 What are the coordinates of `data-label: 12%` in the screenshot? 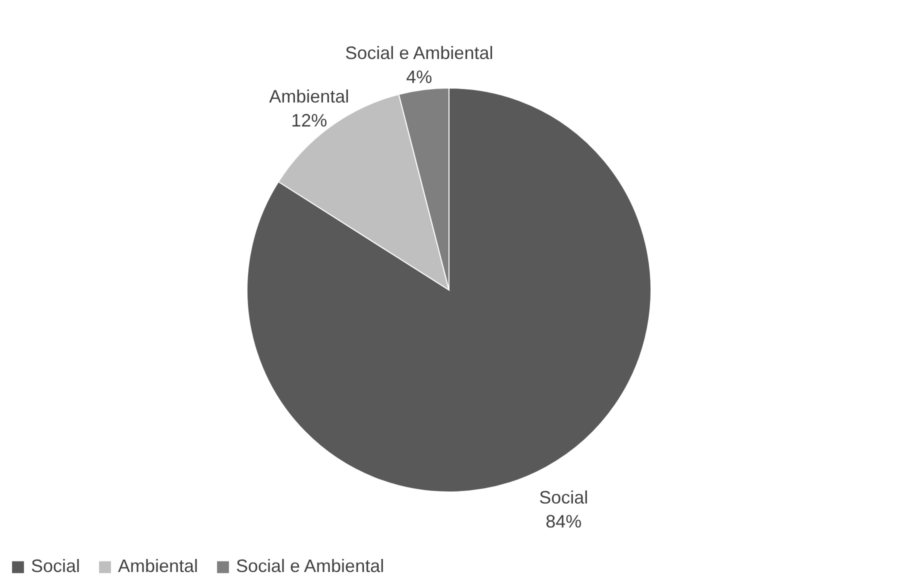 It's located at (309, 120).